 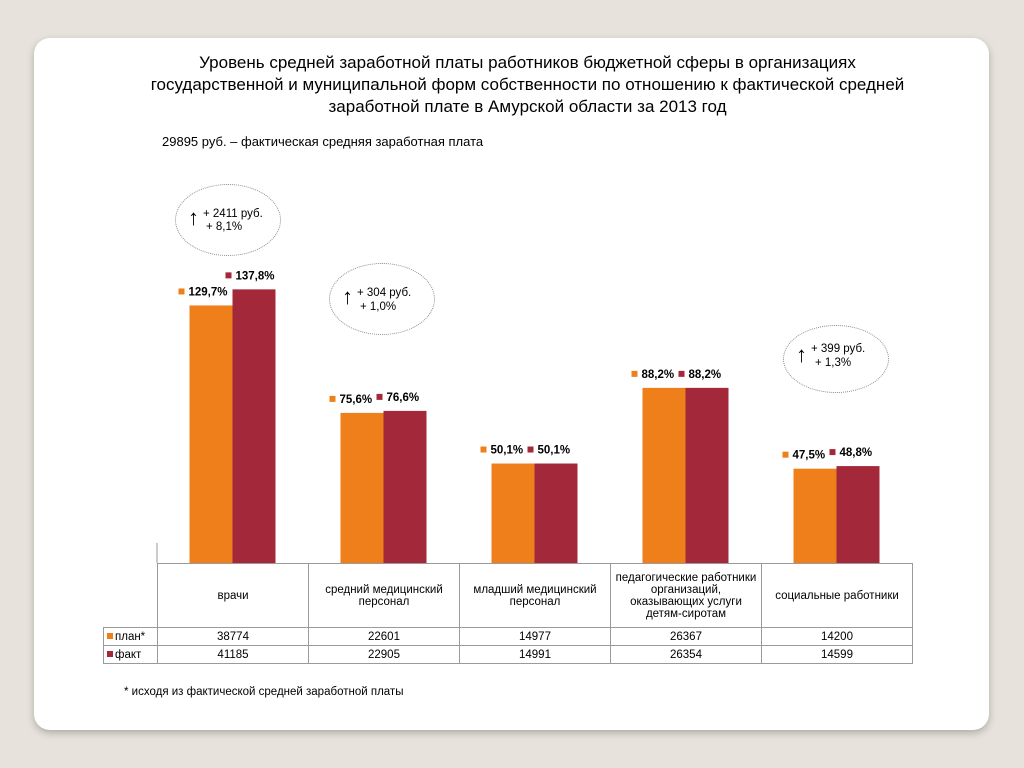 I want to click on data-label-fact-0: 137,8%, so click(x=255, y=276).